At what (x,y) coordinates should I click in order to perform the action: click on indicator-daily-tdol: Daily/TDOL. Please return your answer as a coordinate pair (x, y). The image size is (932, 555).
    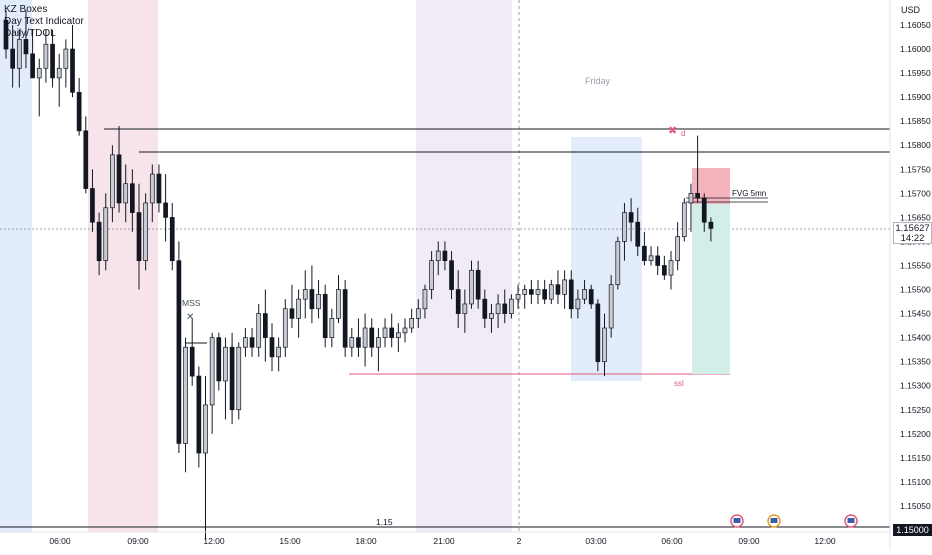
    Looking at the image, I should click on (30, 33).